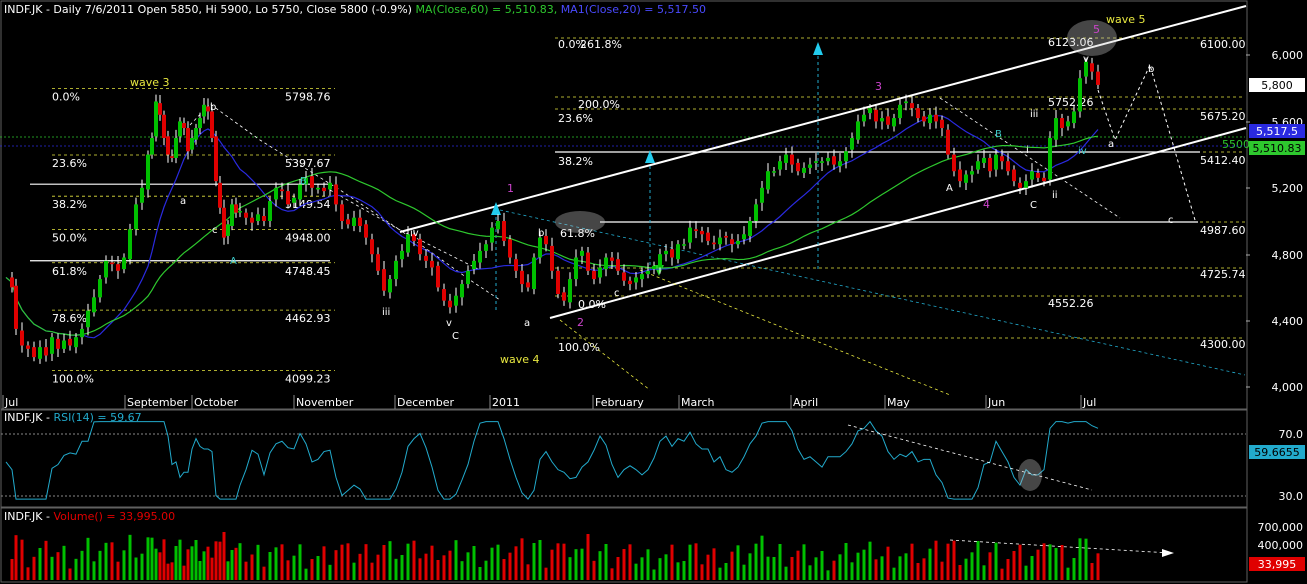  Describe the element at coordinates (1277, 85) in the screenshot. I see `price-tag-bg` at that location.